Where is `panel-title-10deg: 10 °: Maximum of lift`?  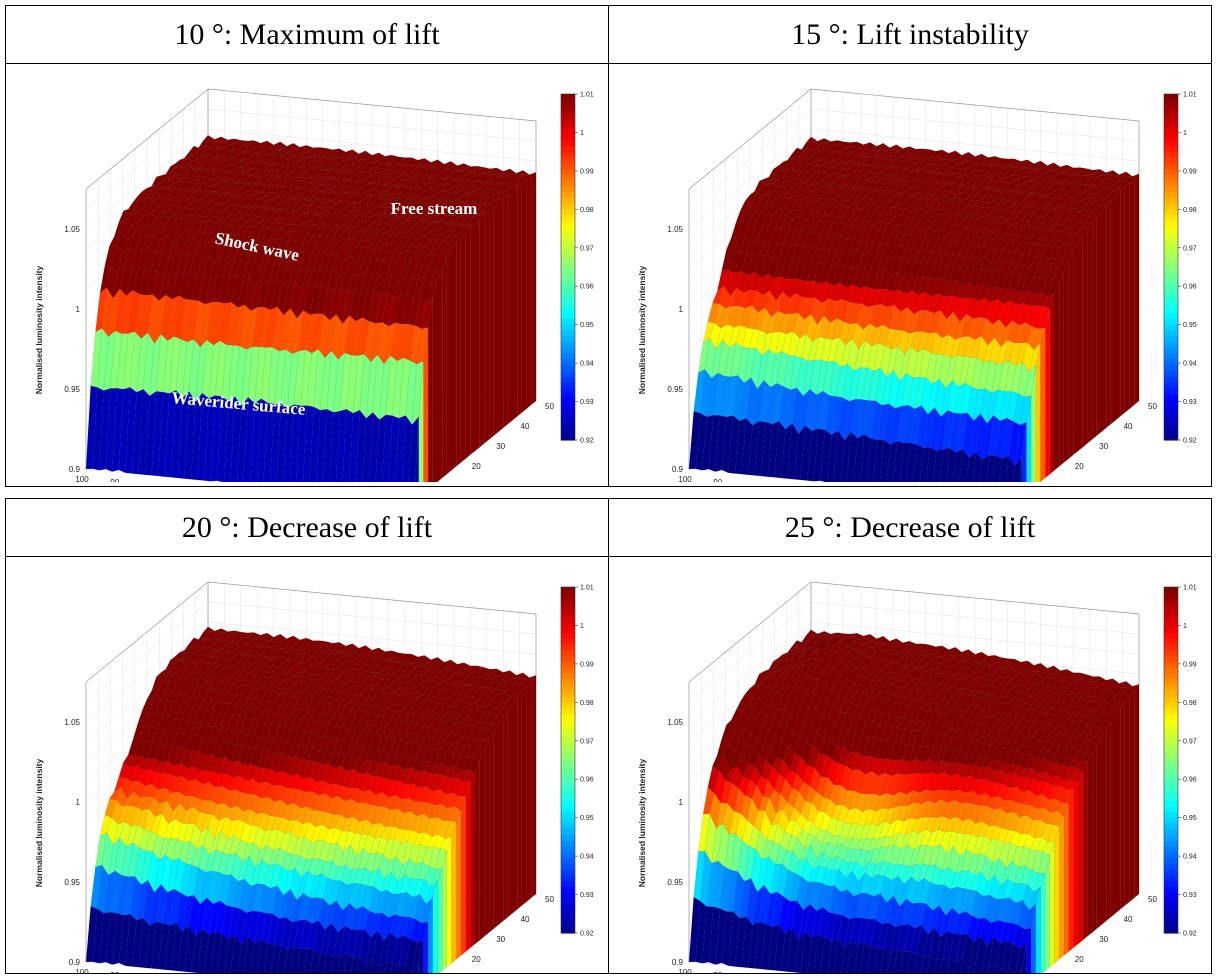
panel-title-10deg: 10 °: Maximum of lift is located at coordinates (307, 34).